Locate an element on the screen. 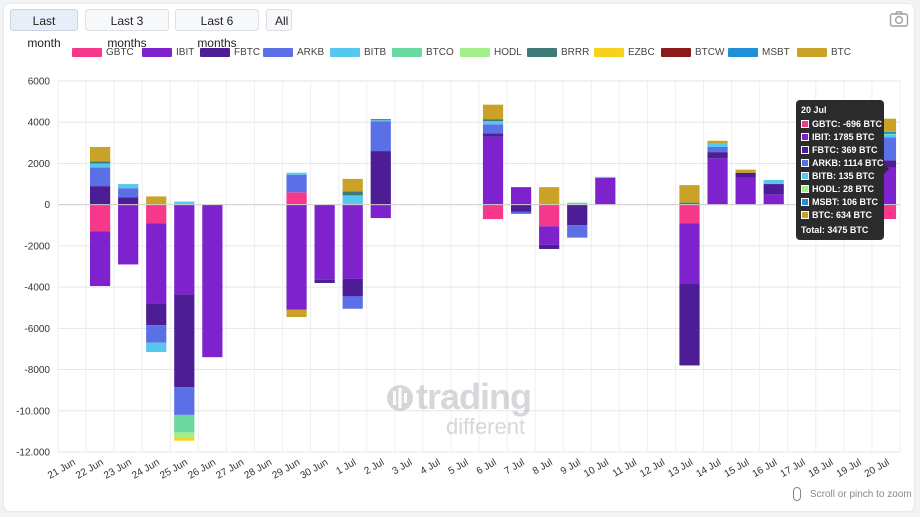 Image resolution: width=920 pixels, height=517 pixels. x-tick-label: 19 Jul is located at coordinates (849, 468).